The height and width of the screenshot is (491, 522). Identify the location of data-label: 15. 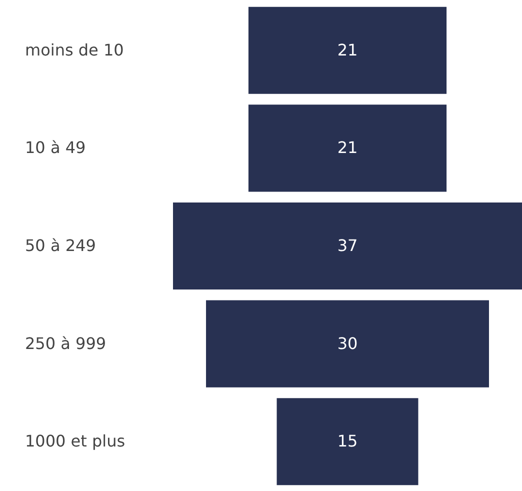
(347, 441).